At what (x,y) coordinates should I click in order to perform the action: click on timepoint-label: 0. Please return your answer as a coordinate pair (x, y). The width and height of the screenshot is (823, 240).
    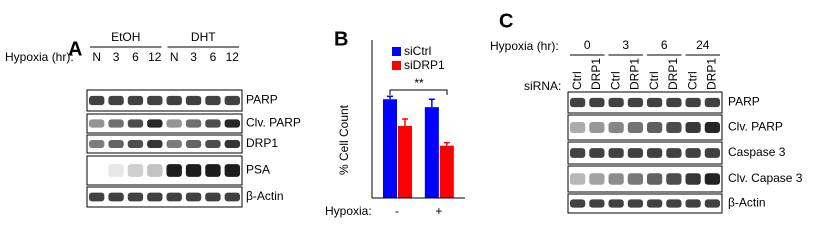
    Looking at the image, I should click on (587, 45).